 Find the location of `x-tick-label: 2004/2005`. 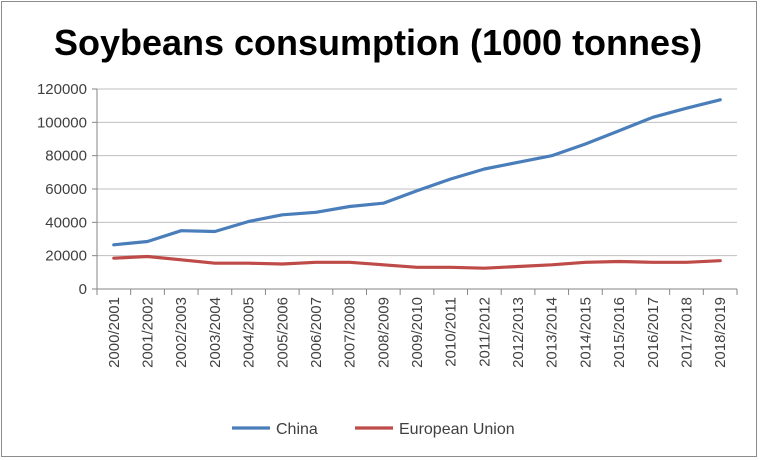

x-tick-label: 2004/2005 is located at coordinates (249, 332).